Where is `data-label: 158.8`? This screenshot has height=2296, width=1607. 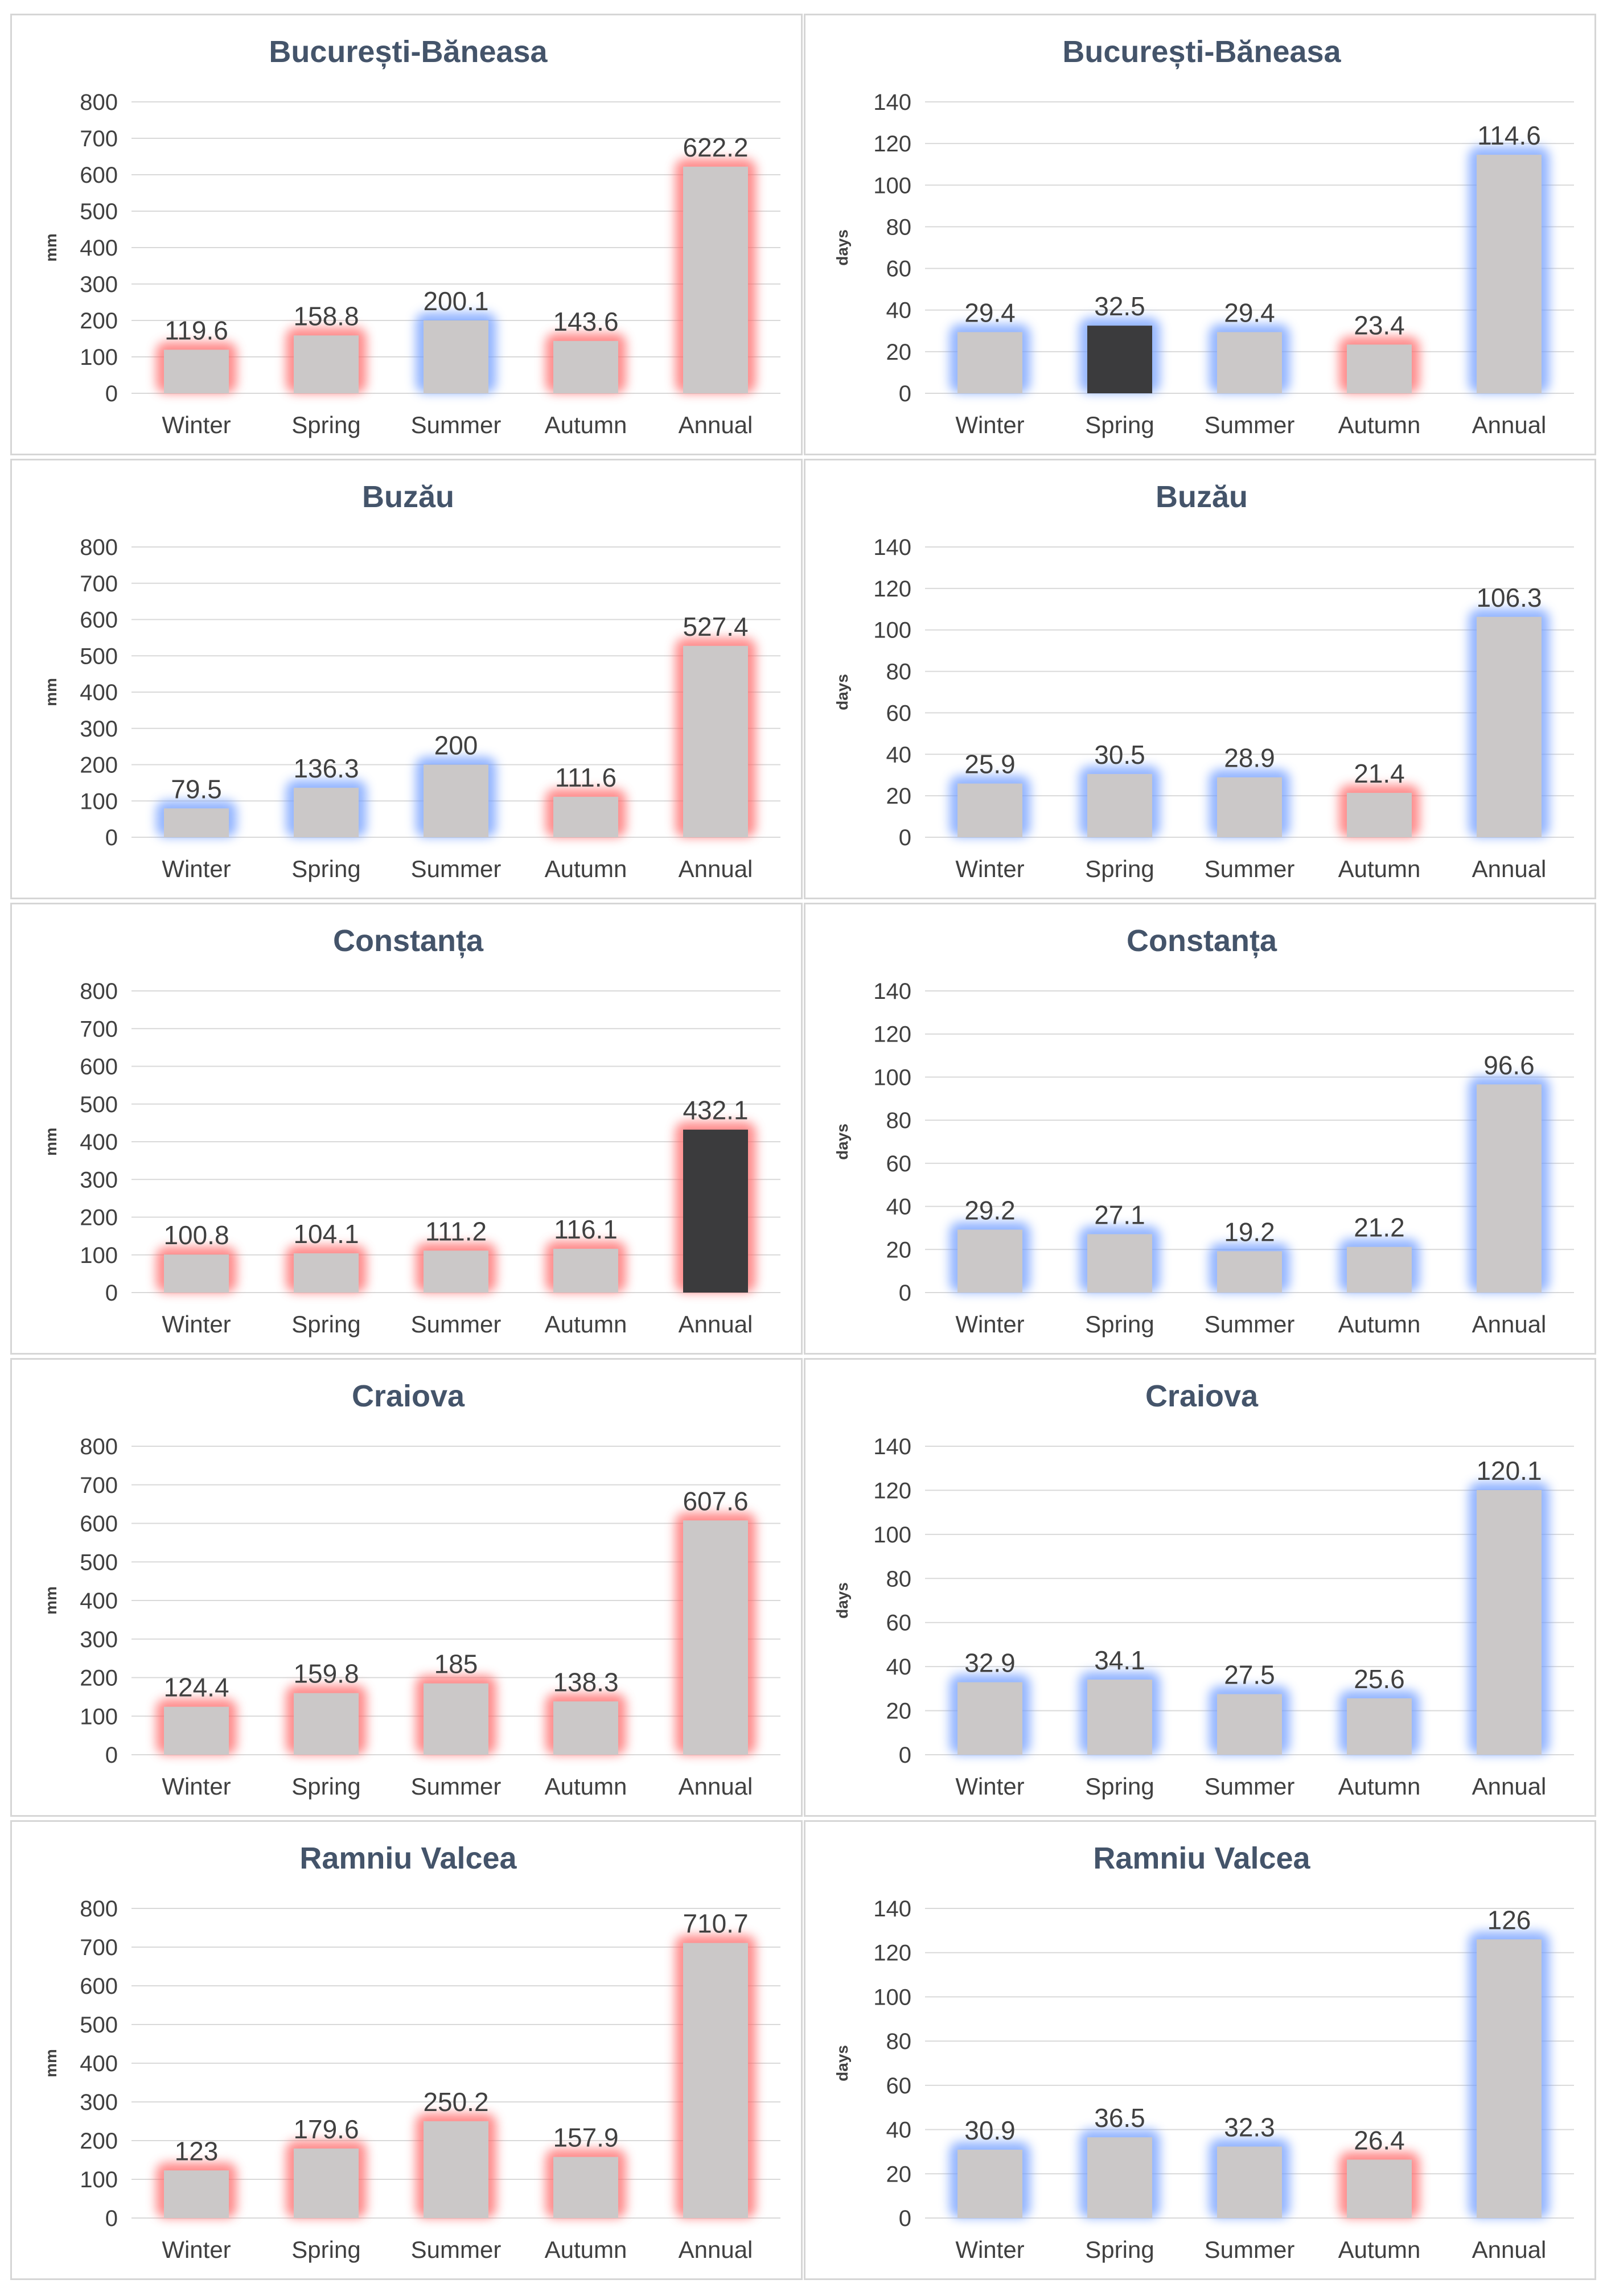 data-label: 158.8 is located at coordinates (326, 316).